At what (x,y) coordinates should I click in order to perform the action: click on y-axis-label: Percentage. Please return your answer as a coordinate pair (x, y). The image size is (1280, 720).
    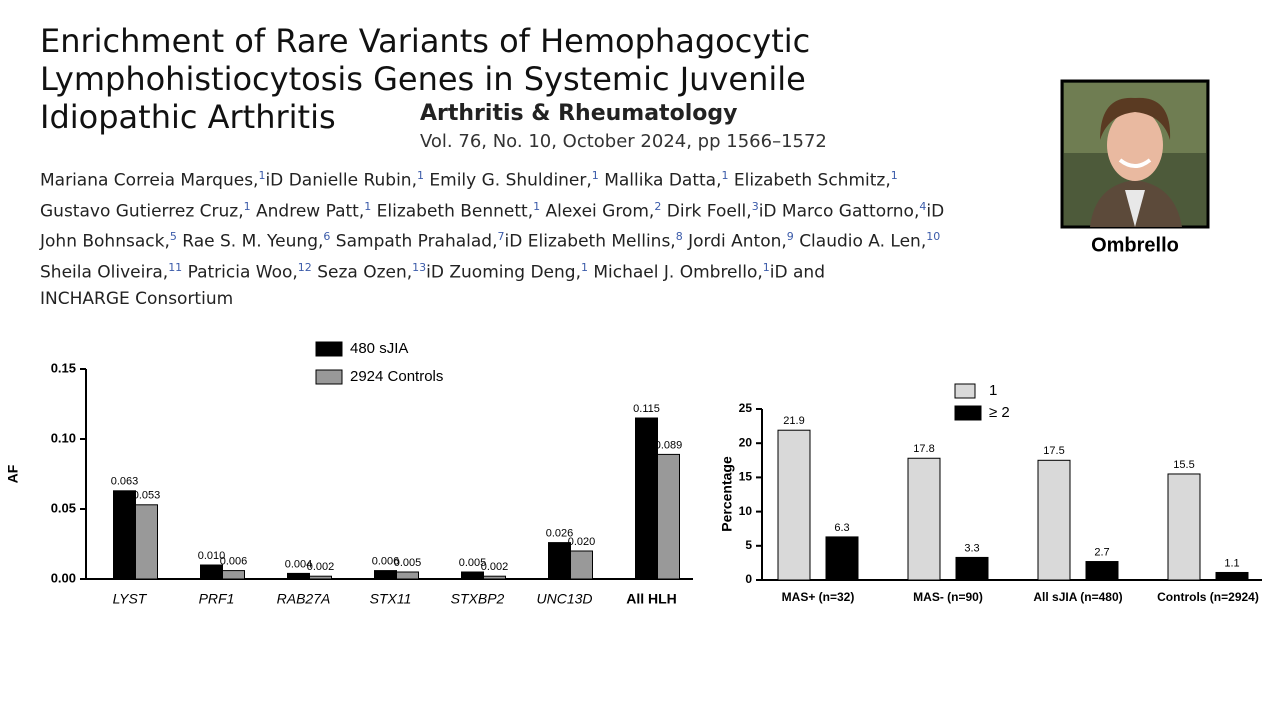
    Looking at the image, I should click on (727, 494).